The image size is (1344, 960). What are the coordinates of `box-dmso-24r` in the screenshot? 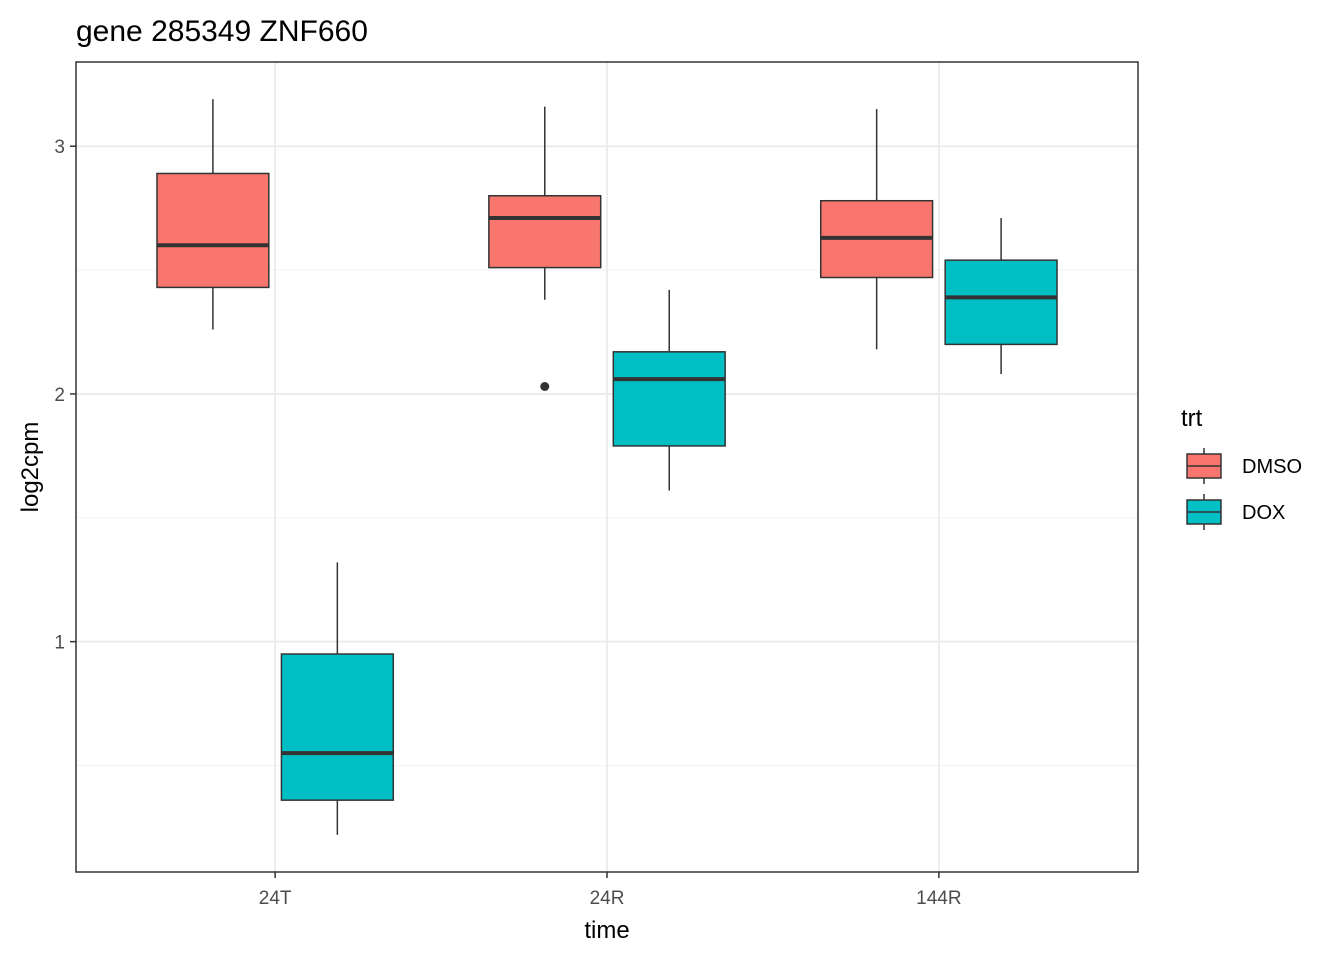 It's located at (545, 248).